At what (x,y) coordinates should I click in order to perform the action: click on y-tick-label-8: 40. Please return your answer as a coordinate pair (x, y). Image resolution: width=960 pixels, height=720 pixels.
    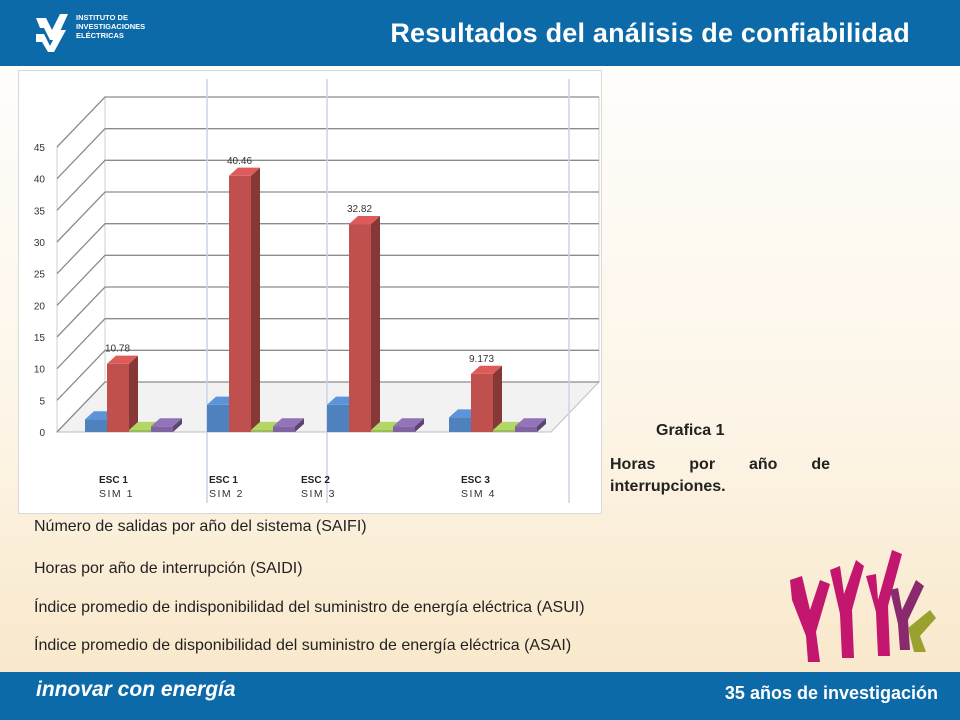
    Looking at the image, I should click on (40, 180).